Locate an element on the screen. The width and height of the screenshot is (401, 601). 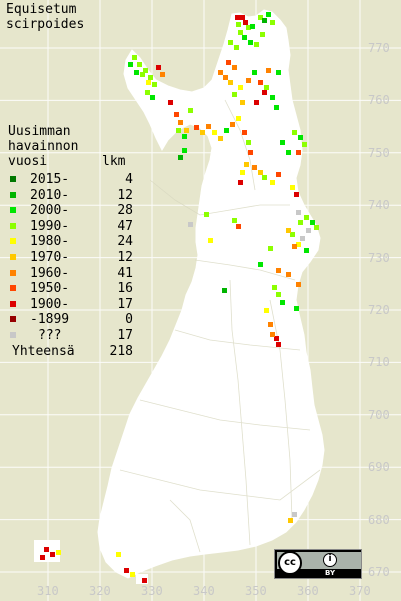
person-icon: i is located at coordinates (330, 560).